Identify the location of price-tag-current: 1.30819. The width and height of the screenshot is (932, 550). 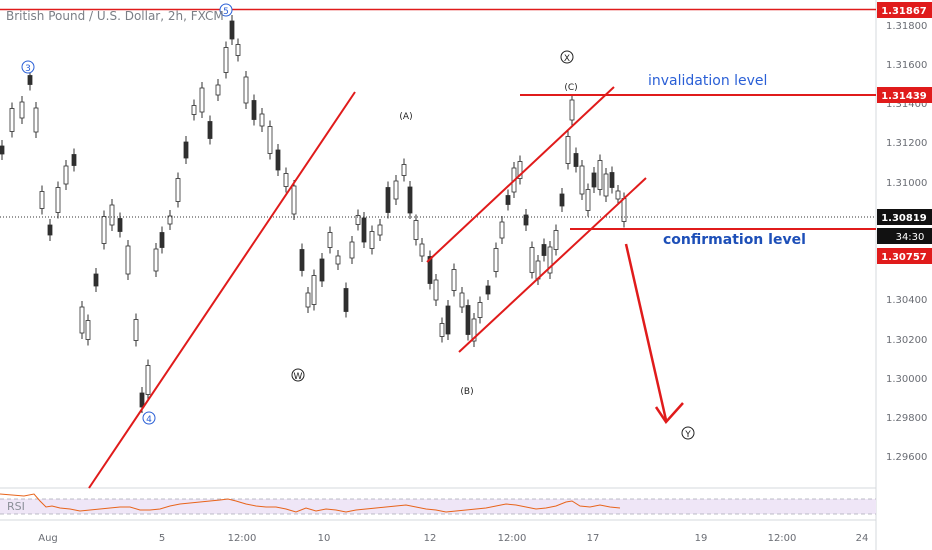
(904, 217).